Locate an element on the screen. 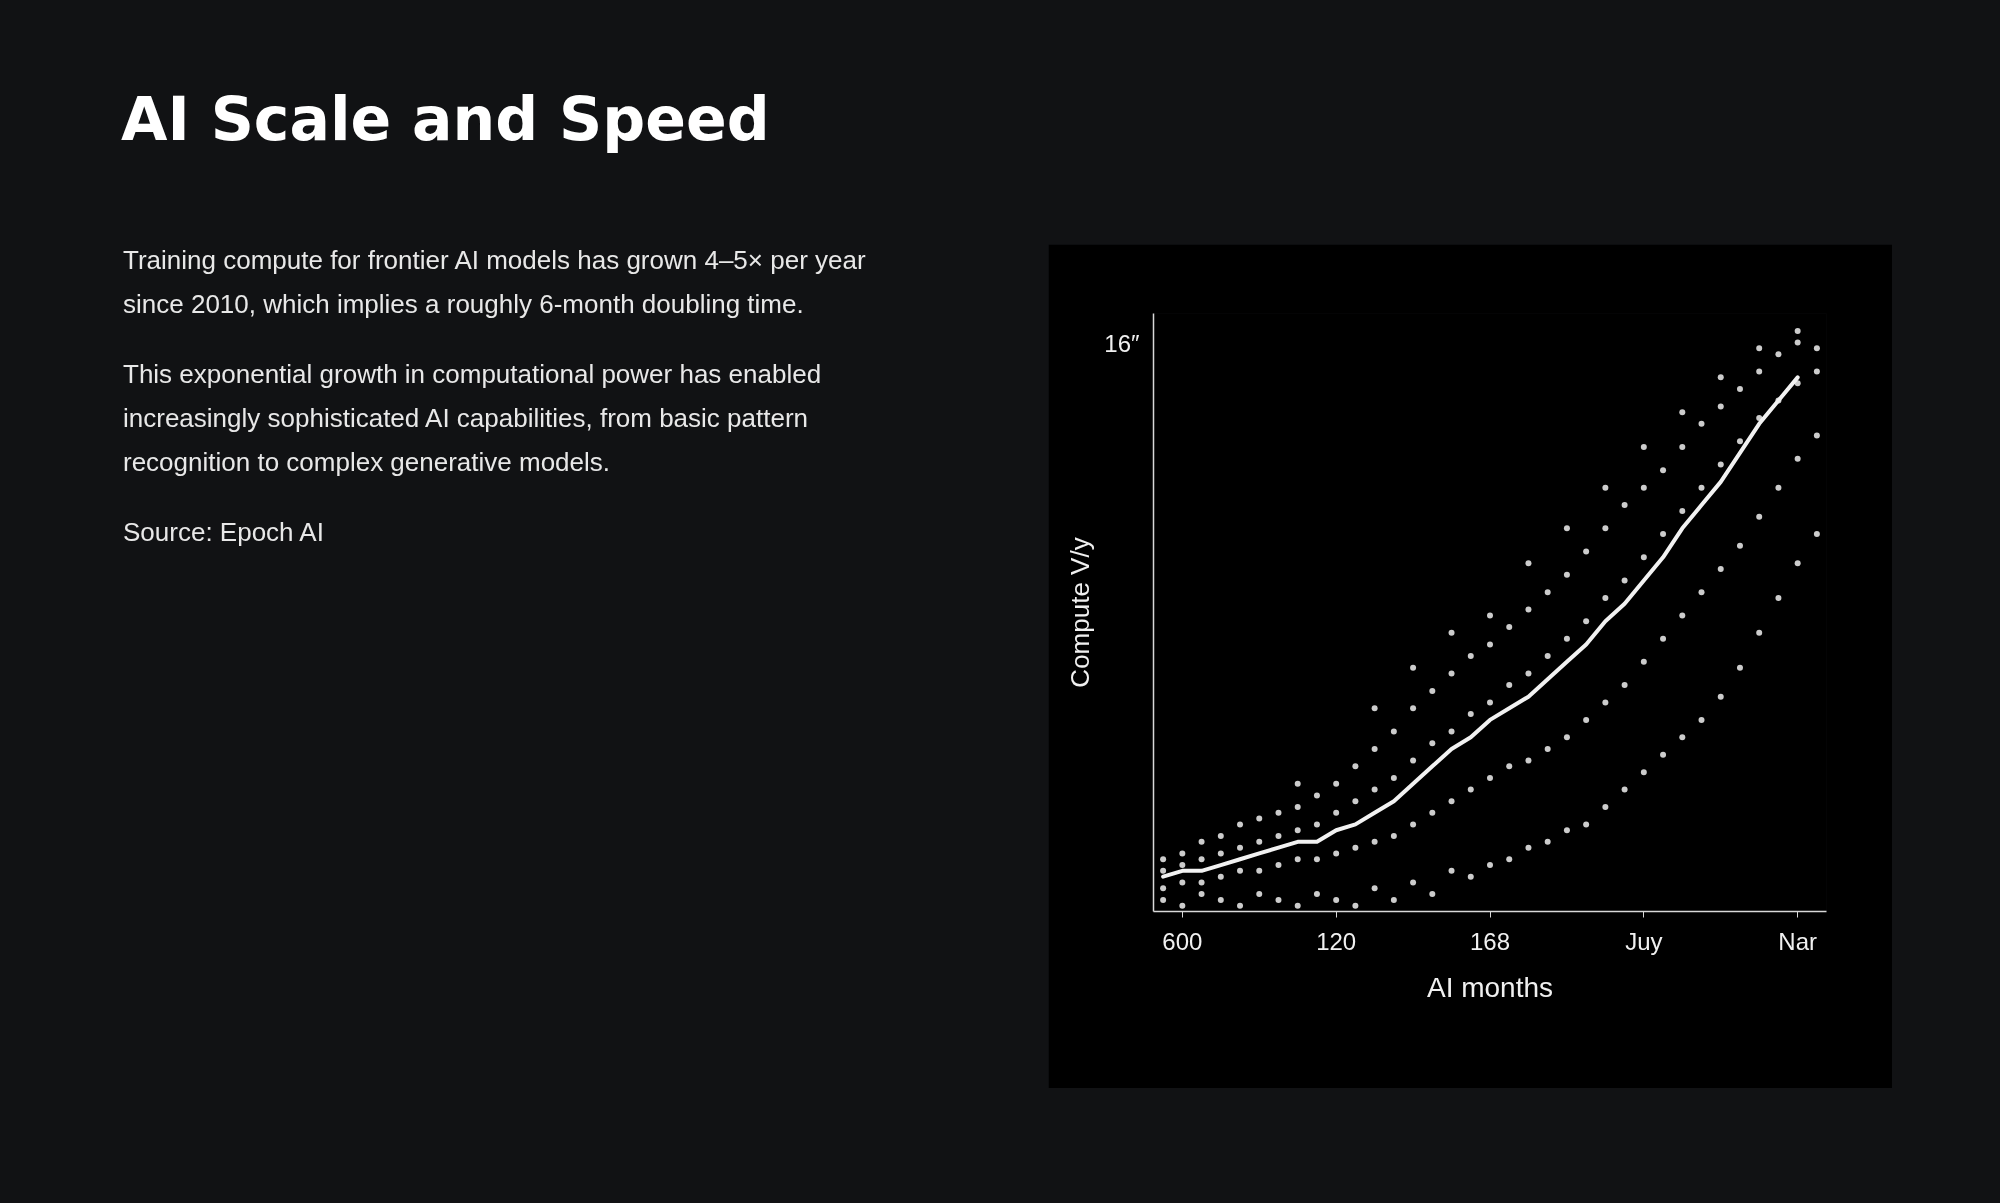 The image size is (2000, 1203). x-axis-title: AI months is located at coordinates (1490, 987).